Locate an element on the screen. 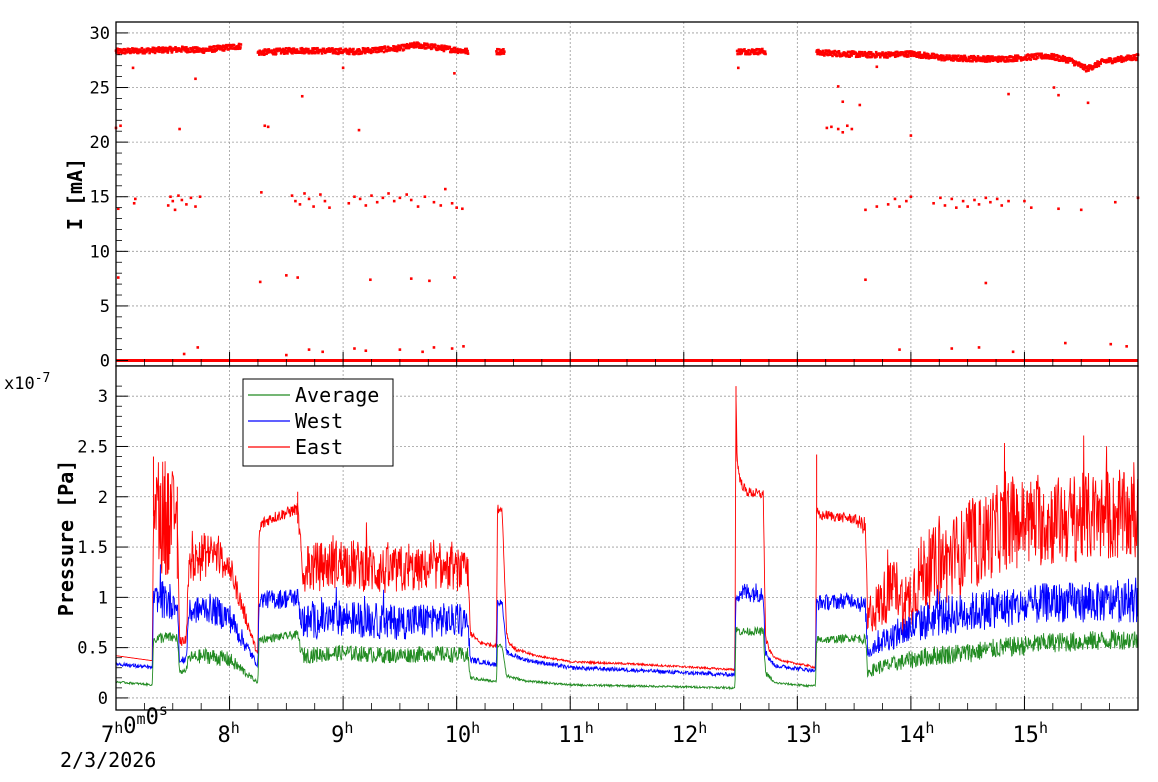 This screenshot has width=1158, height=782. x-tick-label-unit: h is located at coordinates (589, 728).